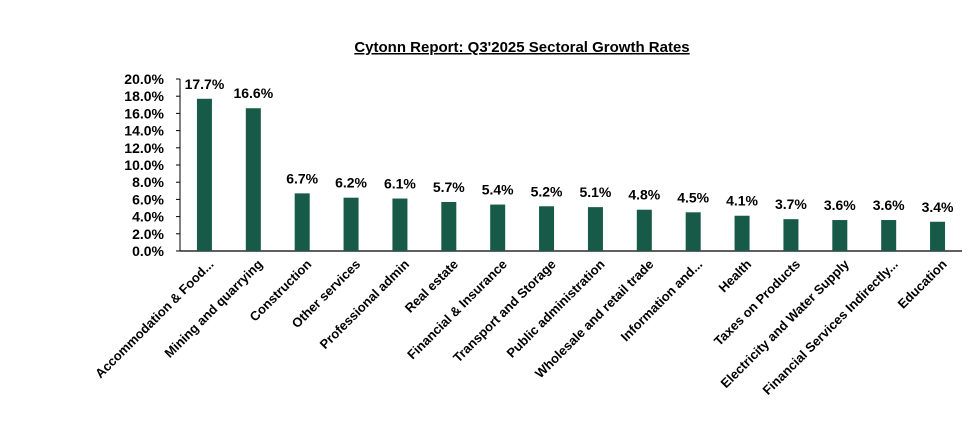 Image resolution: width=976 pixels, height=444 pixels. I want to click on y-tick-label: 18.0%, so click(144, 96).